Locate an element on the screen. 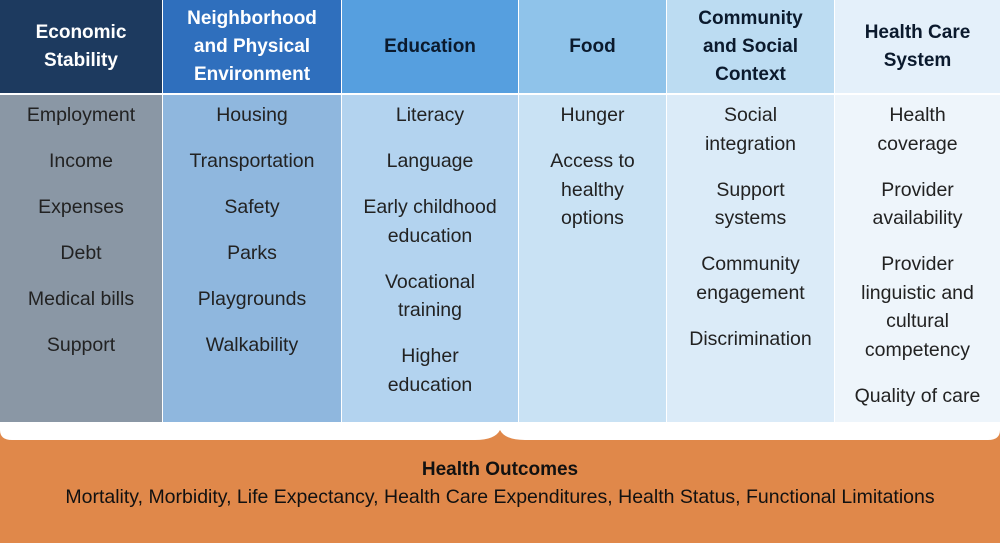  column-title-line: Community is located at coordinates (750, 18).